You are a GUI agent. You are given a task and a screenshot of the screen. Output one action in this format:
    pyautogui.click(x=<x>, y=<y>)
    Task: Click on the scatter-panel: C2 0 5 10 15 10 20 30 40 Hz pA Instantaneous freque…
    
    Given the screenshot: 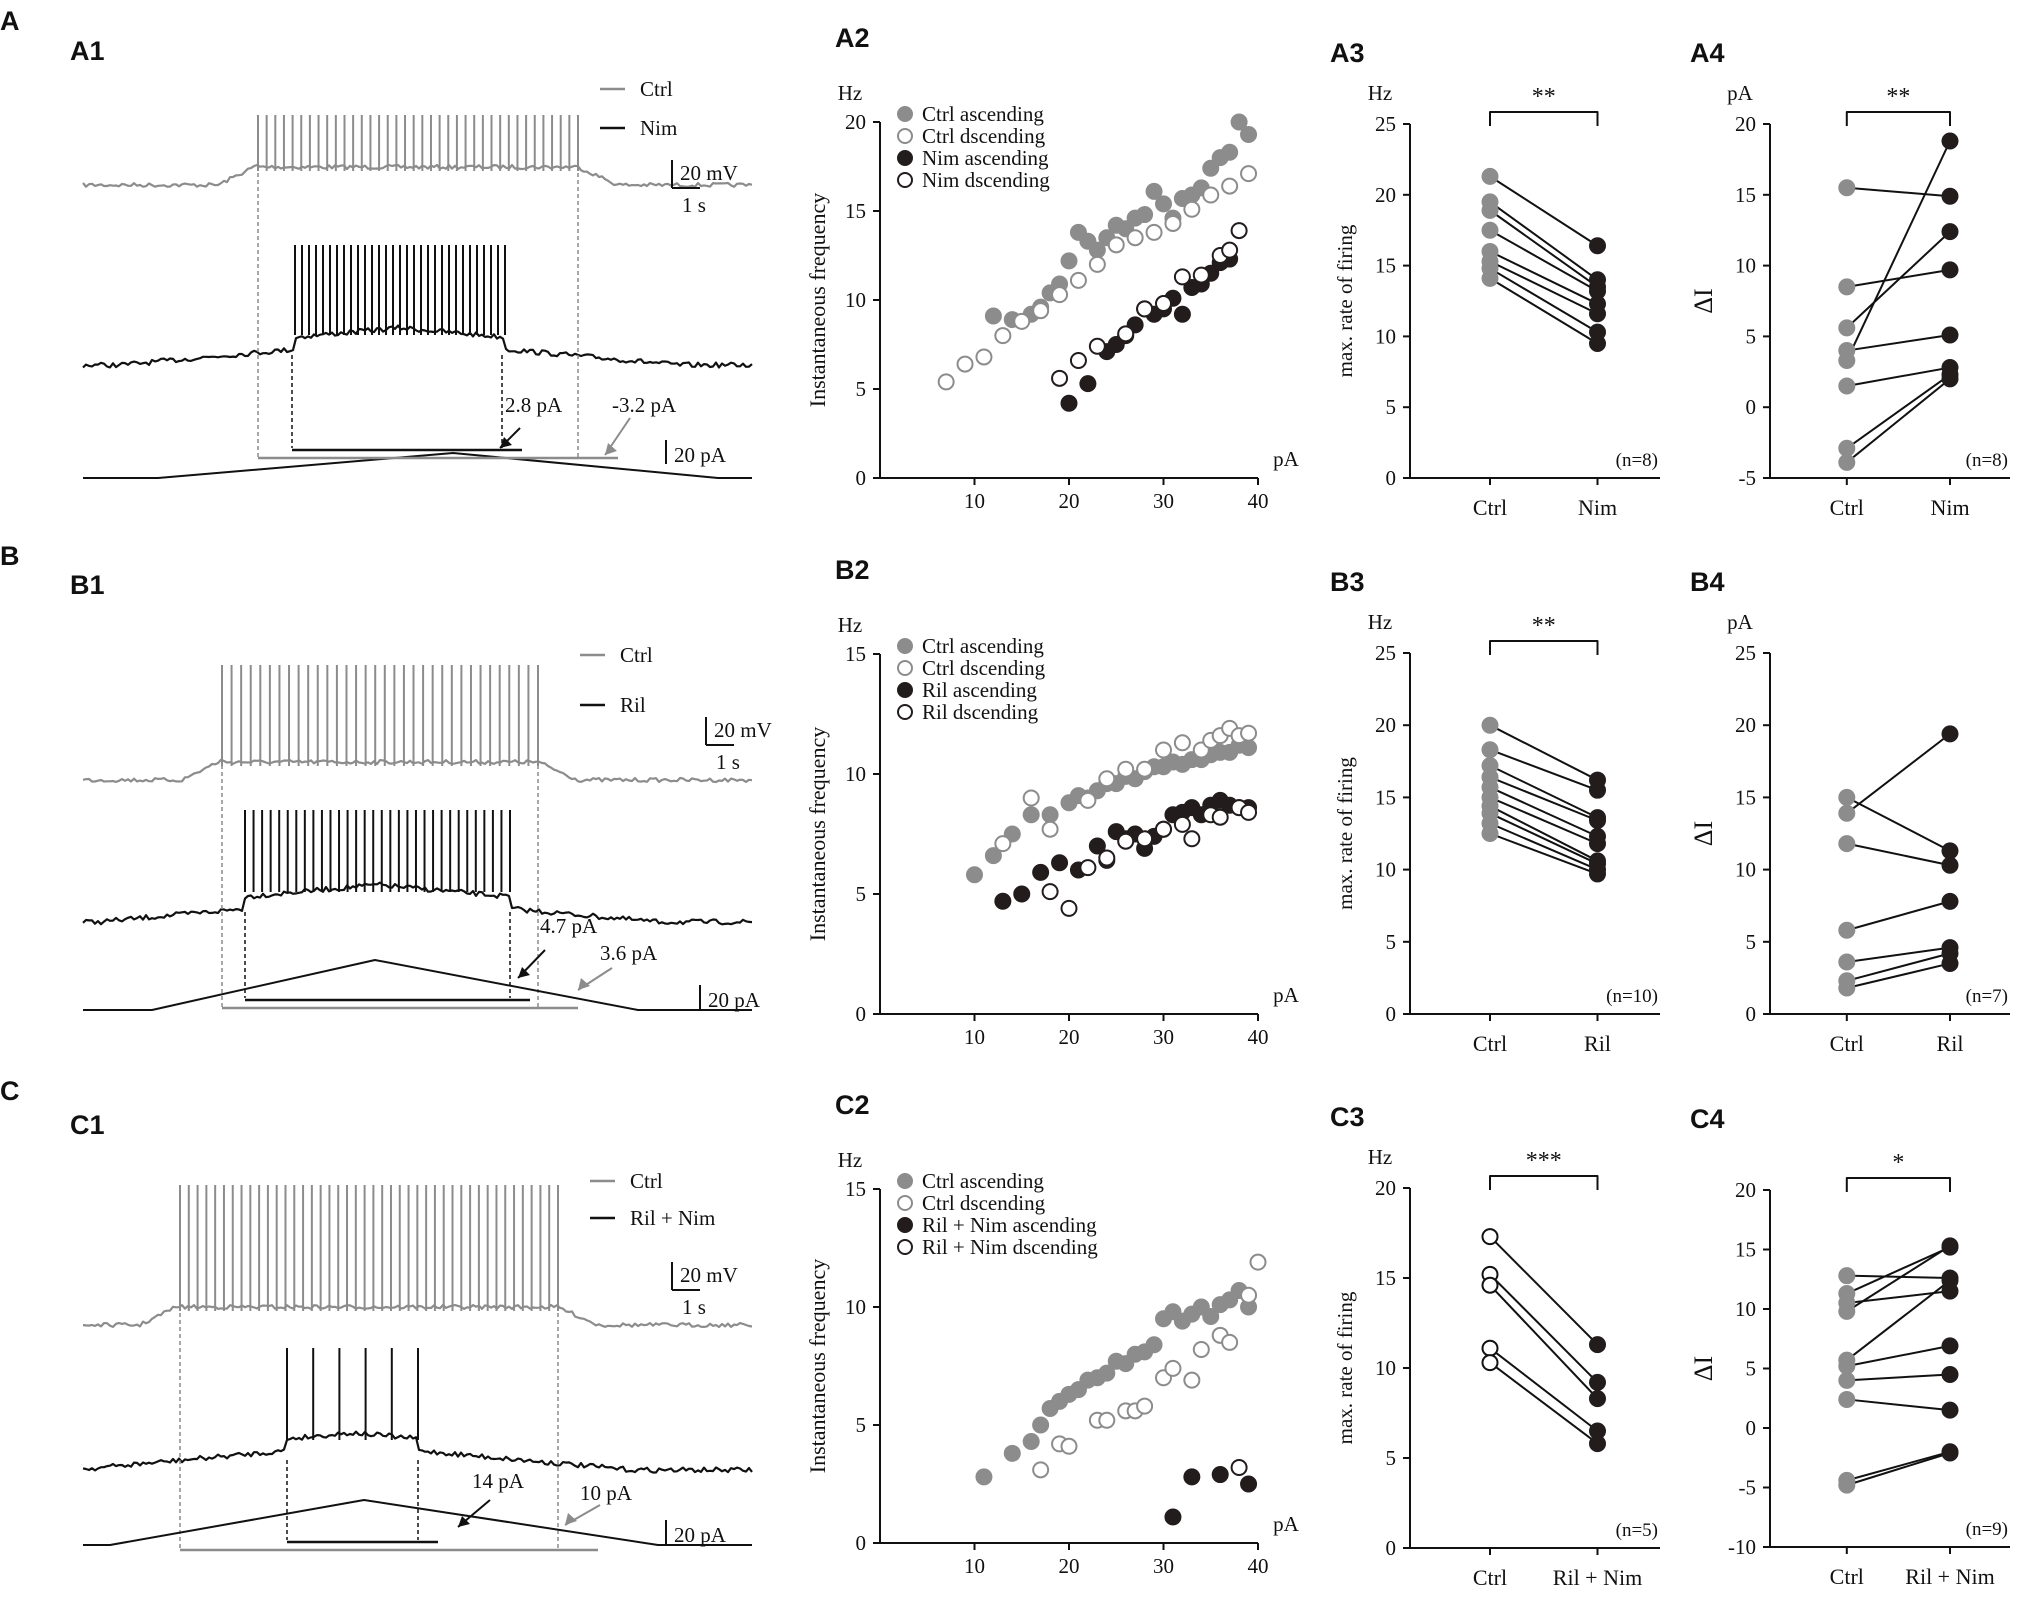 What is the action you would take?
    pyautogui.click(x=1052, y=1334)
    